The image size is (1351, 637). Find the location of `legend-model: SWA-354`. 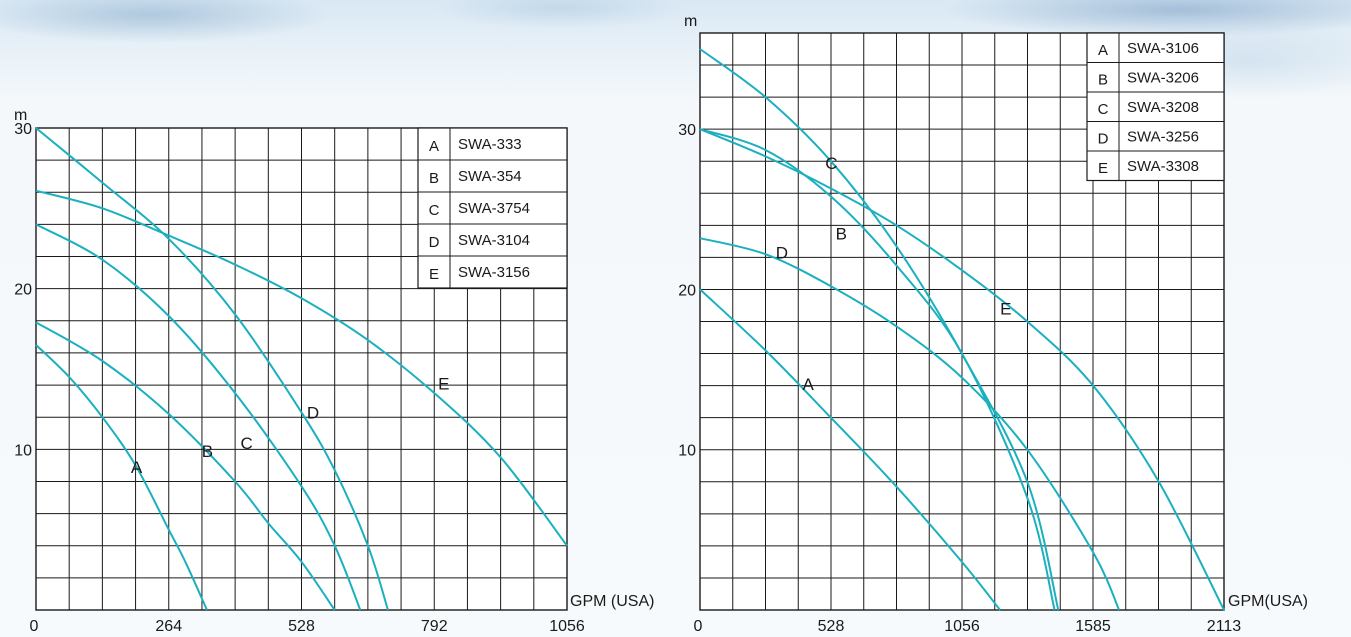

legend-model: SWA-354 is located at coordinates (490, 176).